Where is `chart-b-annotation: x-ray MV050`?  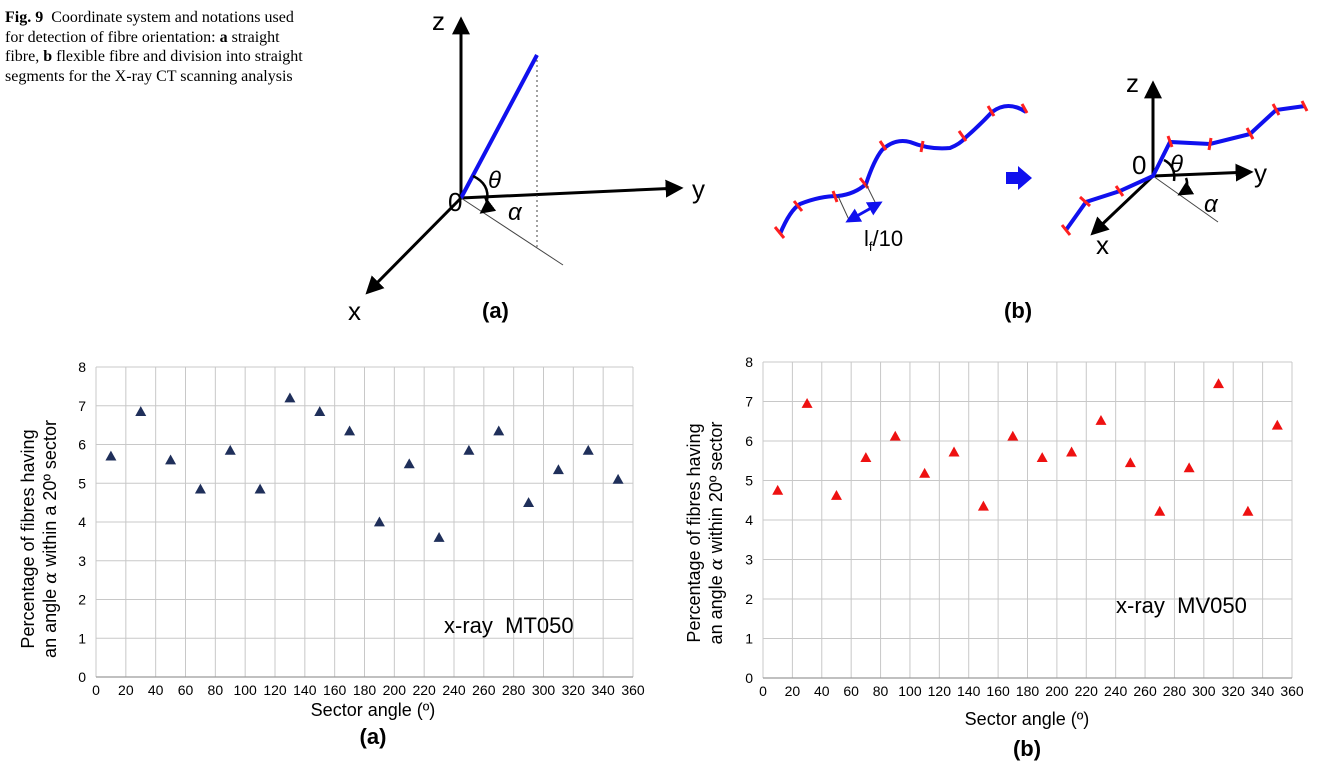
chart-b-annotation: x-ray MV050 is located at coordinates (1181, 605).